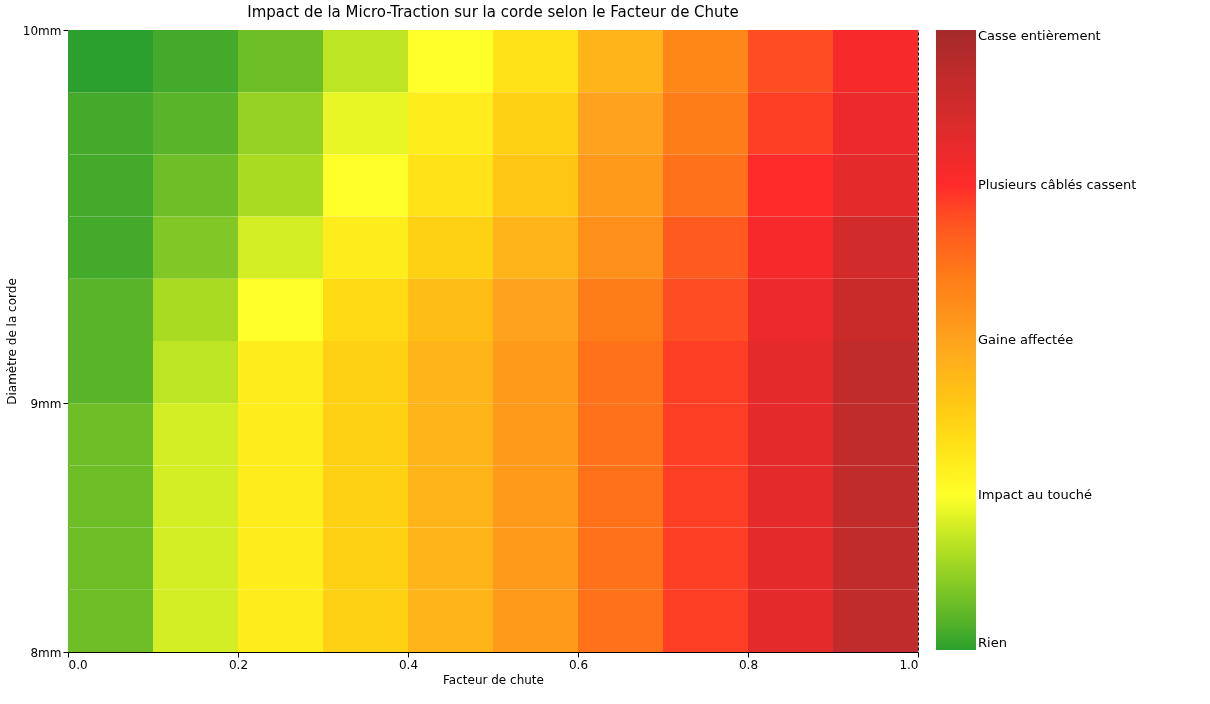  Describe the element at coordinates (1026, 339) in the screenshot. I see `color-bar-label: Gaine affectée` at that location.